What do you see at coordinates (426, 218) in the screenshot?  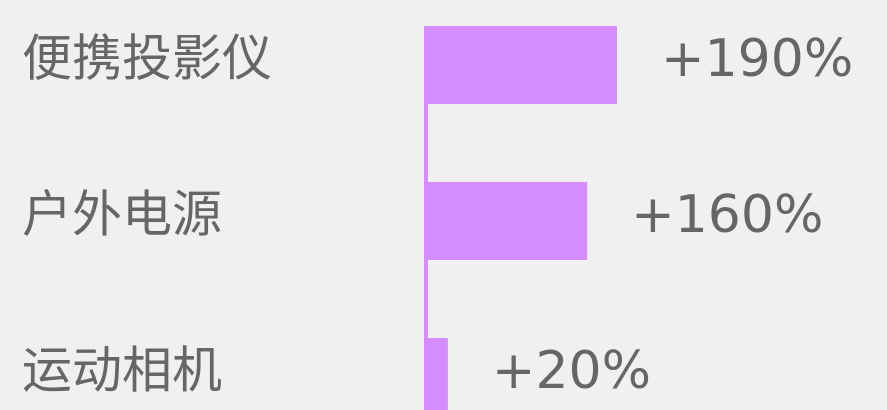 I see `axis-line` at bounding box center [426, 218].